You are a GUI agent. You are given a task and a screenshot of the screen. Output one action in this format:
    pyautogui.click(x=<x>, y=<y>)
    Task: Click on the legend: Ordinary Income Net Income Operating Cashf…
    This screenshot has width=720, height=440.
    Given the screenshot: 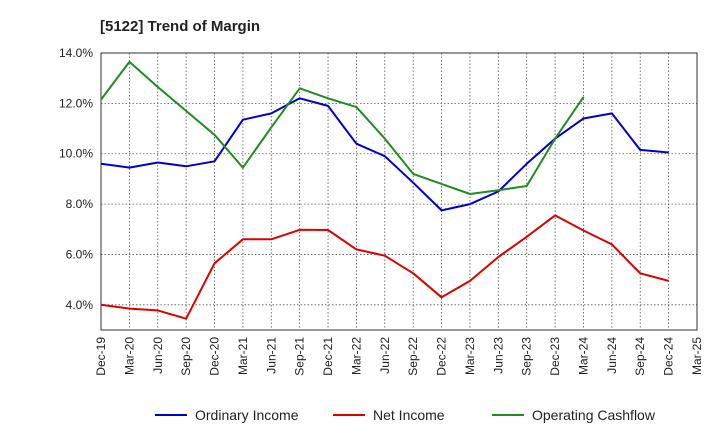 What is the action you would take?
    pyautogui.click(x=405, y=415)
    